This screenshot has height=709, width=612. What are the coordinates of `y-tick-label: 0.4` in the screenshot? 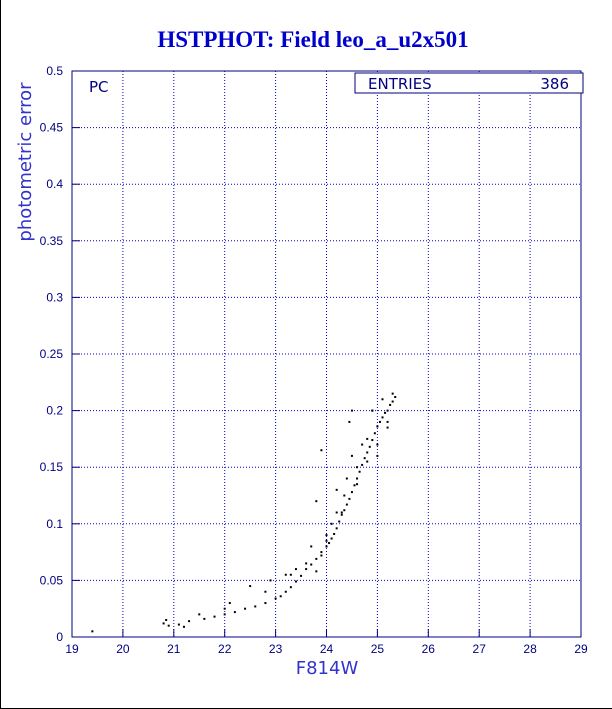 It's located at (54, 184).